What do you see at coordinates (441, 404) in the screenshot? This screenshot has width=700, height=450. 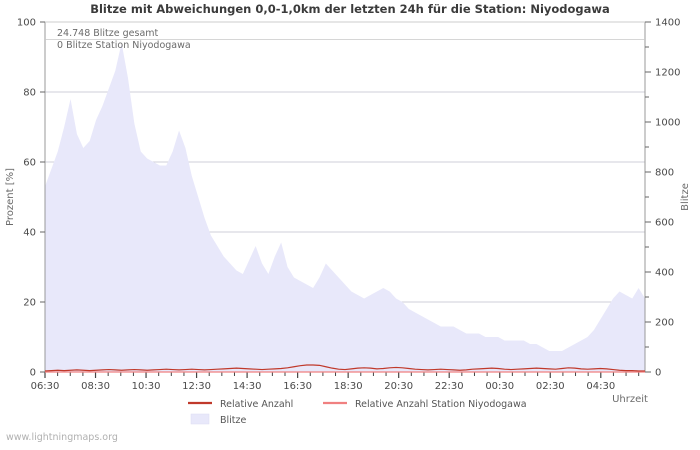 I see `legend-label-relative-anzahl-station: Relative Anzahl Station Niyodogawa` at bounding box center [441, 404].